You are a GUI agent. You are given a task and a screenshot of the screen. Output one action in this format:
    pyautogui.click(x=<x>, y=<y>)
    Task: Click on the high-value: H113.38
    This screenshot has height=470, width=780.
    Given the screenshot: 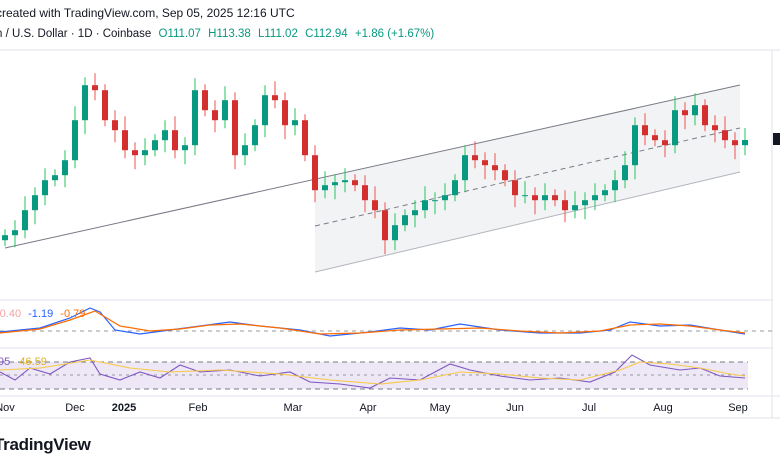 What is the action you would take?
    pyautogui.click(x=229, y=34)
    